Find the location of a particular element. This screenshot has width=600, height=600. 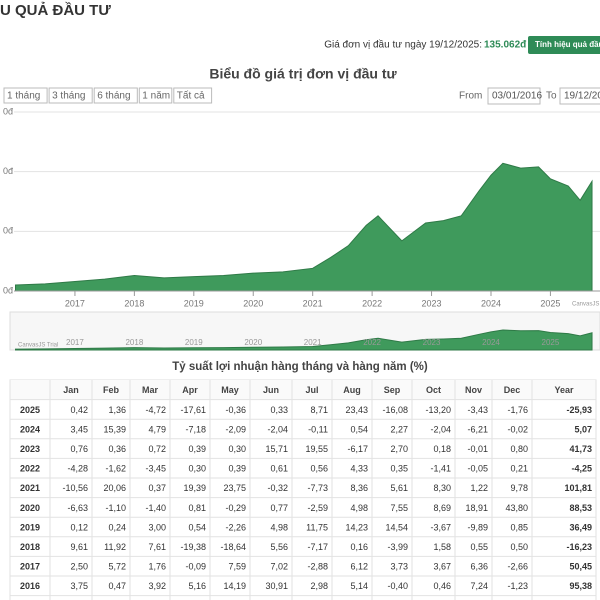

range-button-label: 1 tháng is located at coordinates (23, 96).